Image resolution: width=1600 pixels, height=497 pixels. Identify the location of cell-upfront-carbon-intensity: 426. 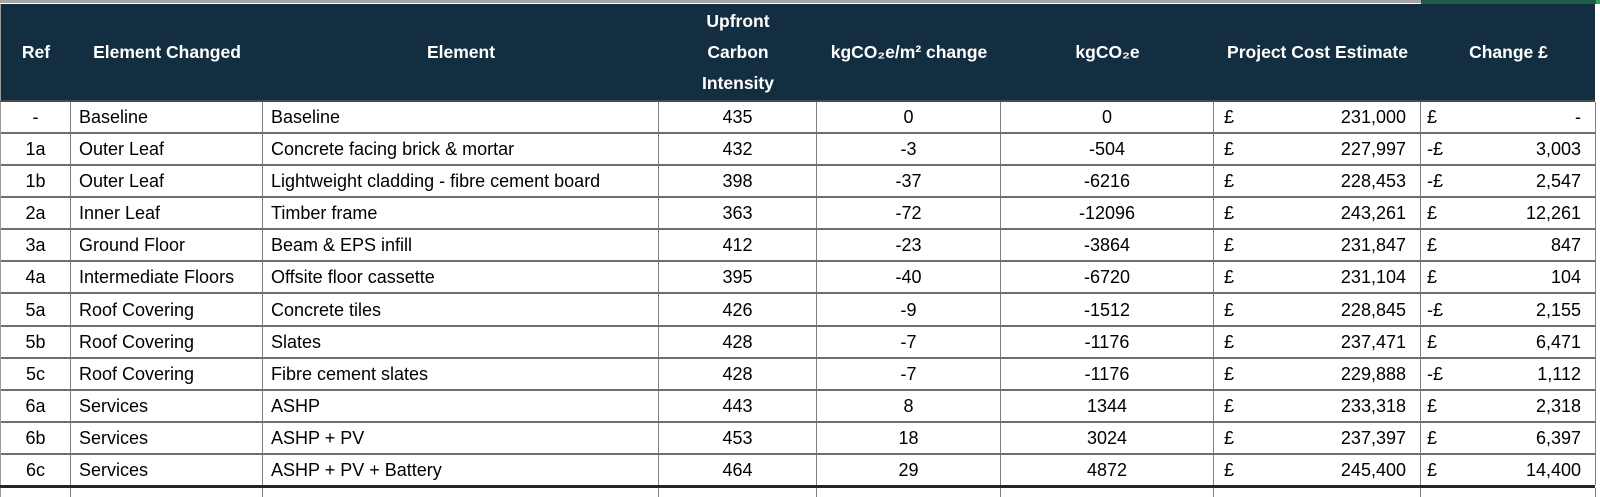
(738, 309).